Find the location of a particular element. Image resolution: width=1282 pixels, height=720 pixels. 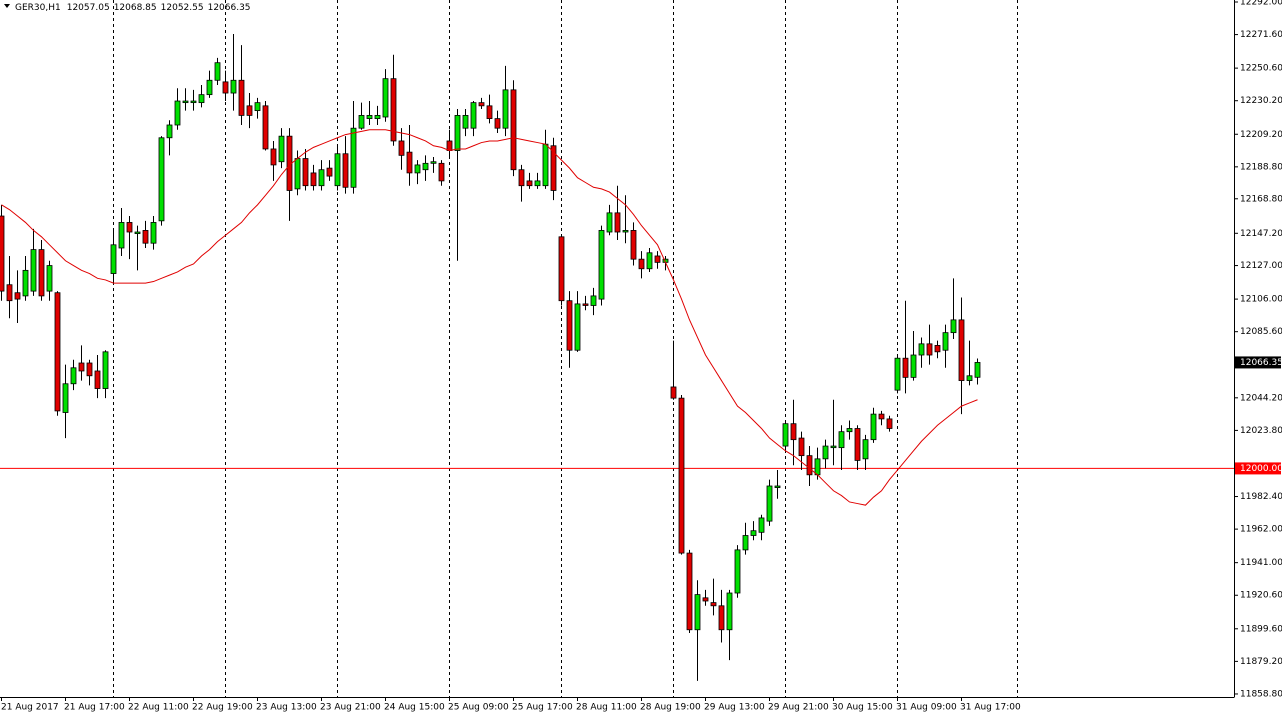

header-open: 12057.05 is located at coordinates (88, 8).